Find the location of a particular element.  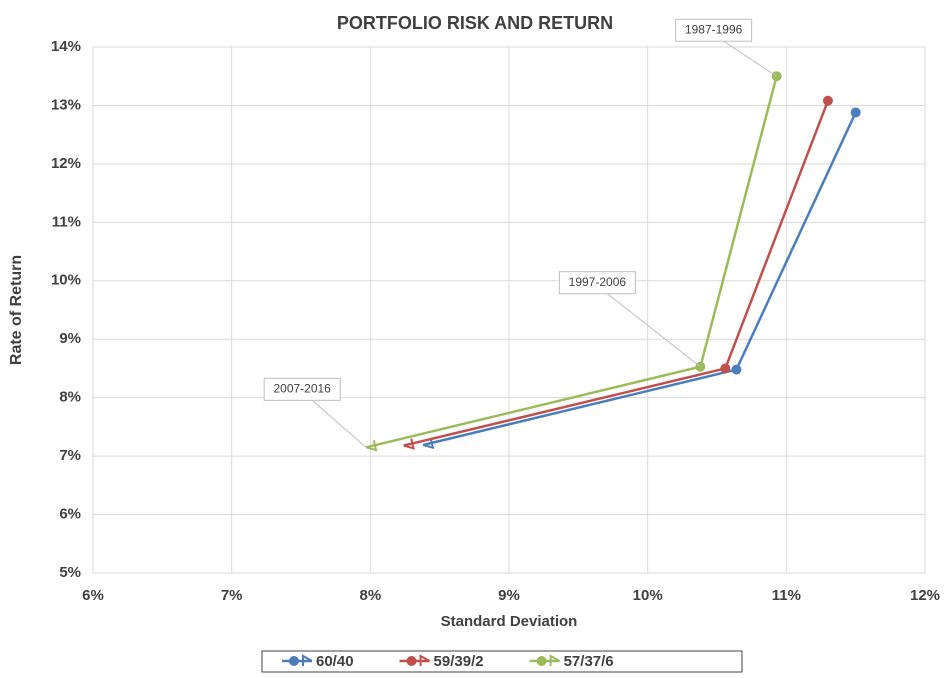

y-tick-label: 10% is located at coordinates (66, 280).